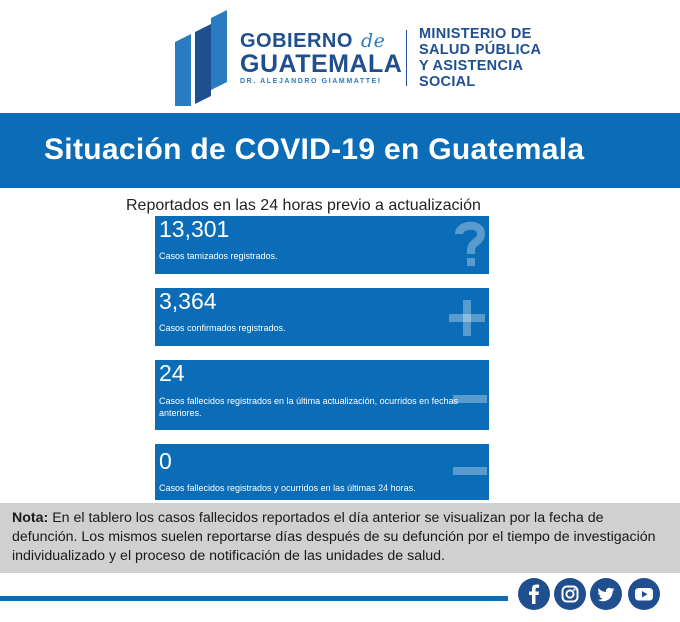  What do you see at coordinates (480, 50) in the screenshot?
I see `ministerio-line: SALUD PÚBLICA` at bounding box center [480, 50].